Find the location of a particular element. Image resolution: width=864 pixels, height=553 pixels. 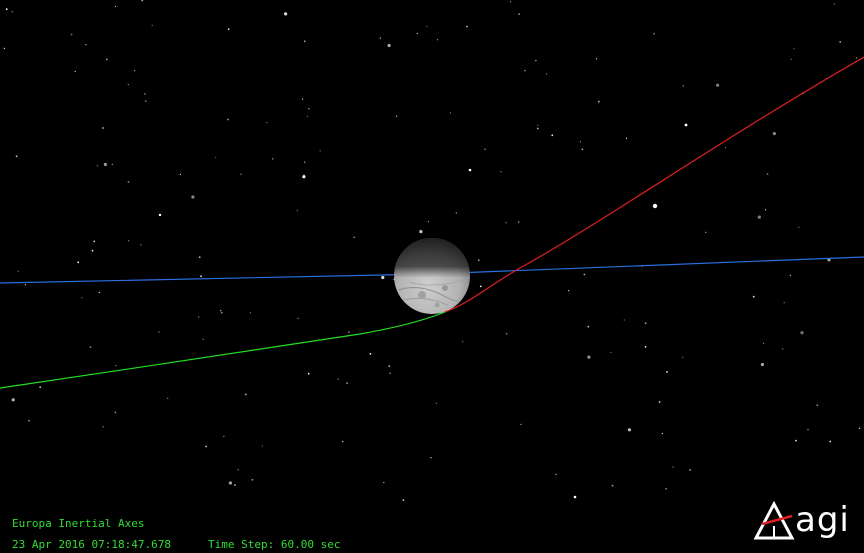

time-step-label: Time Step: 60.00 sec is located at coordinates (274, 544).